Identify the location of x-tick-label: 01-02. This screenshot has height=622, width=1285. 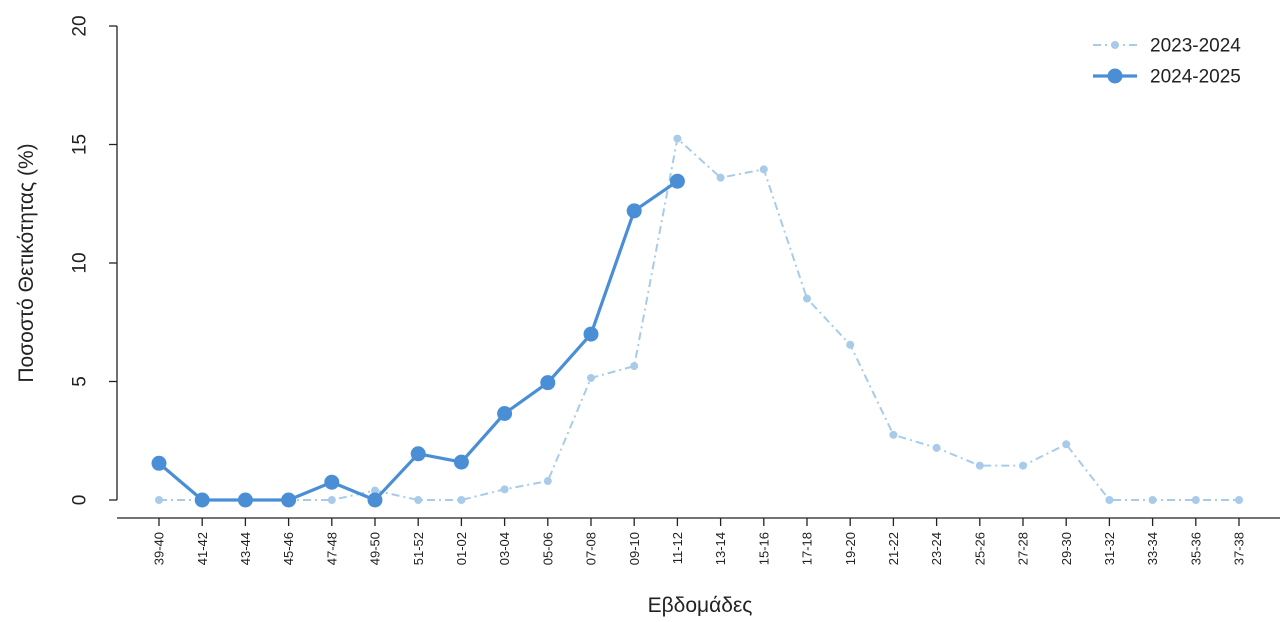
(461, 548).